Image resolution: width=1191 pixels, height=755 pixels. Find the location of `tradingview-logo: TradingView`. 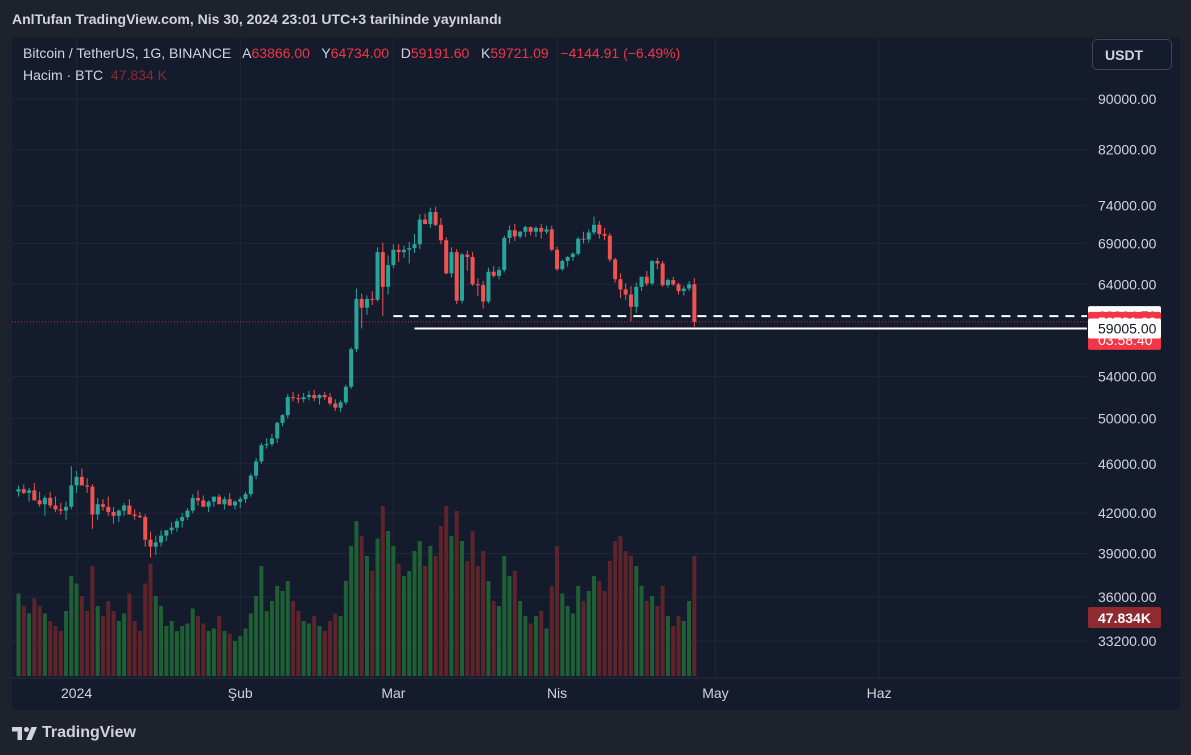

tradingview-logo: TradingView is located at coordinates (74, 733).